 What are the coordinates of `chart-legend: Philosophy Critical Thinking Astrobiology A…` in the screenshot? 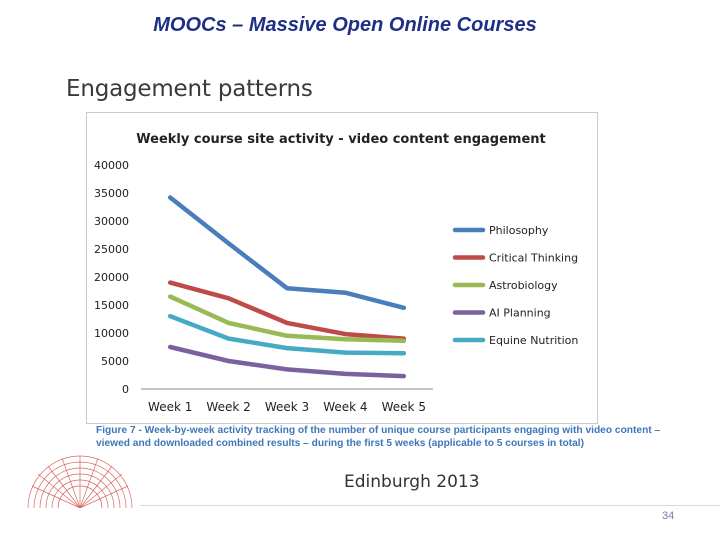 It's located at (515, 285).